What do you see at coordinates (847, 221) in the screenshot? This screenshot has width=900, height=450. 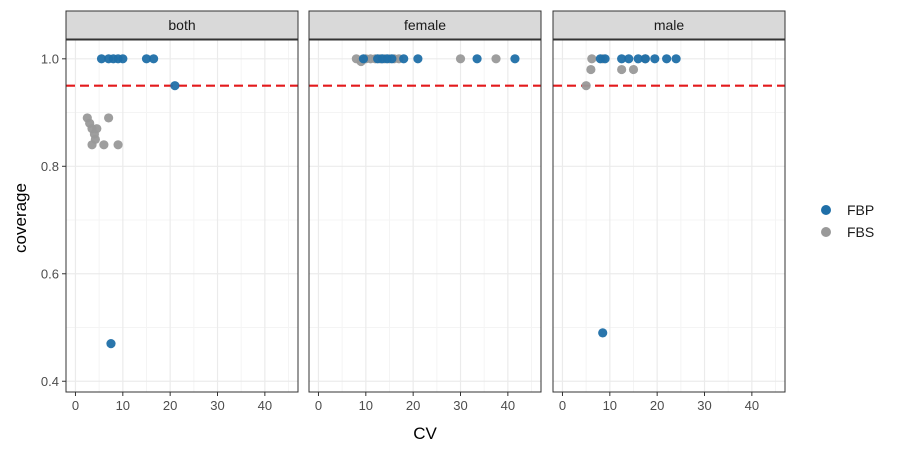 I see `legend: FBP FBS` at bounding box center [847, 221].